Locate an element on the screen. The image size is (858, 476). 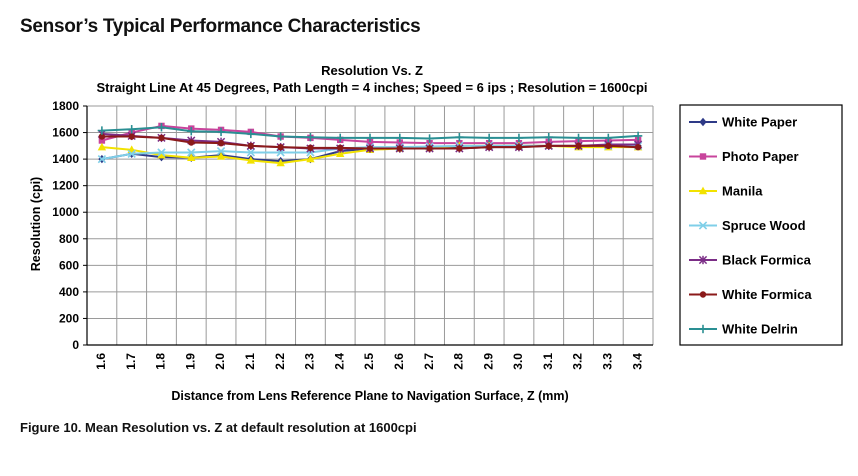
y-tick-label: 1200 is located at coordinates (65, 186).